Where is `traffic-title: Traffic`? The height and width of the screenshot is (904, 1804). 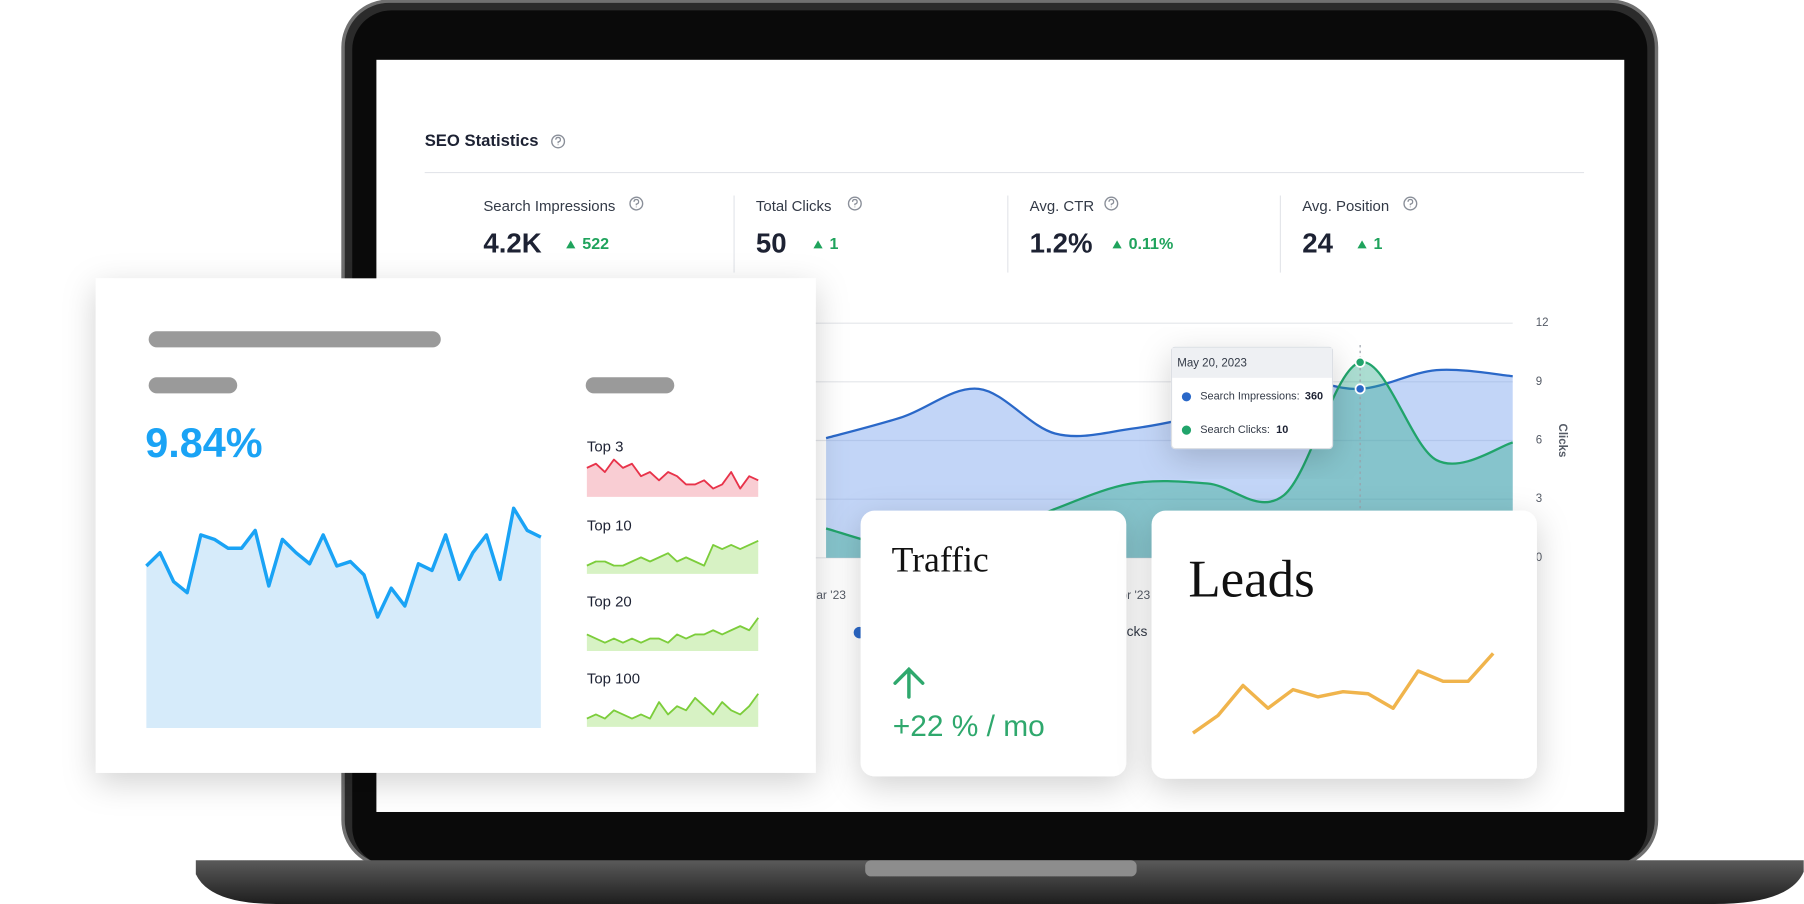 traffic-title: Traffic is located at coordinates (940, 560).